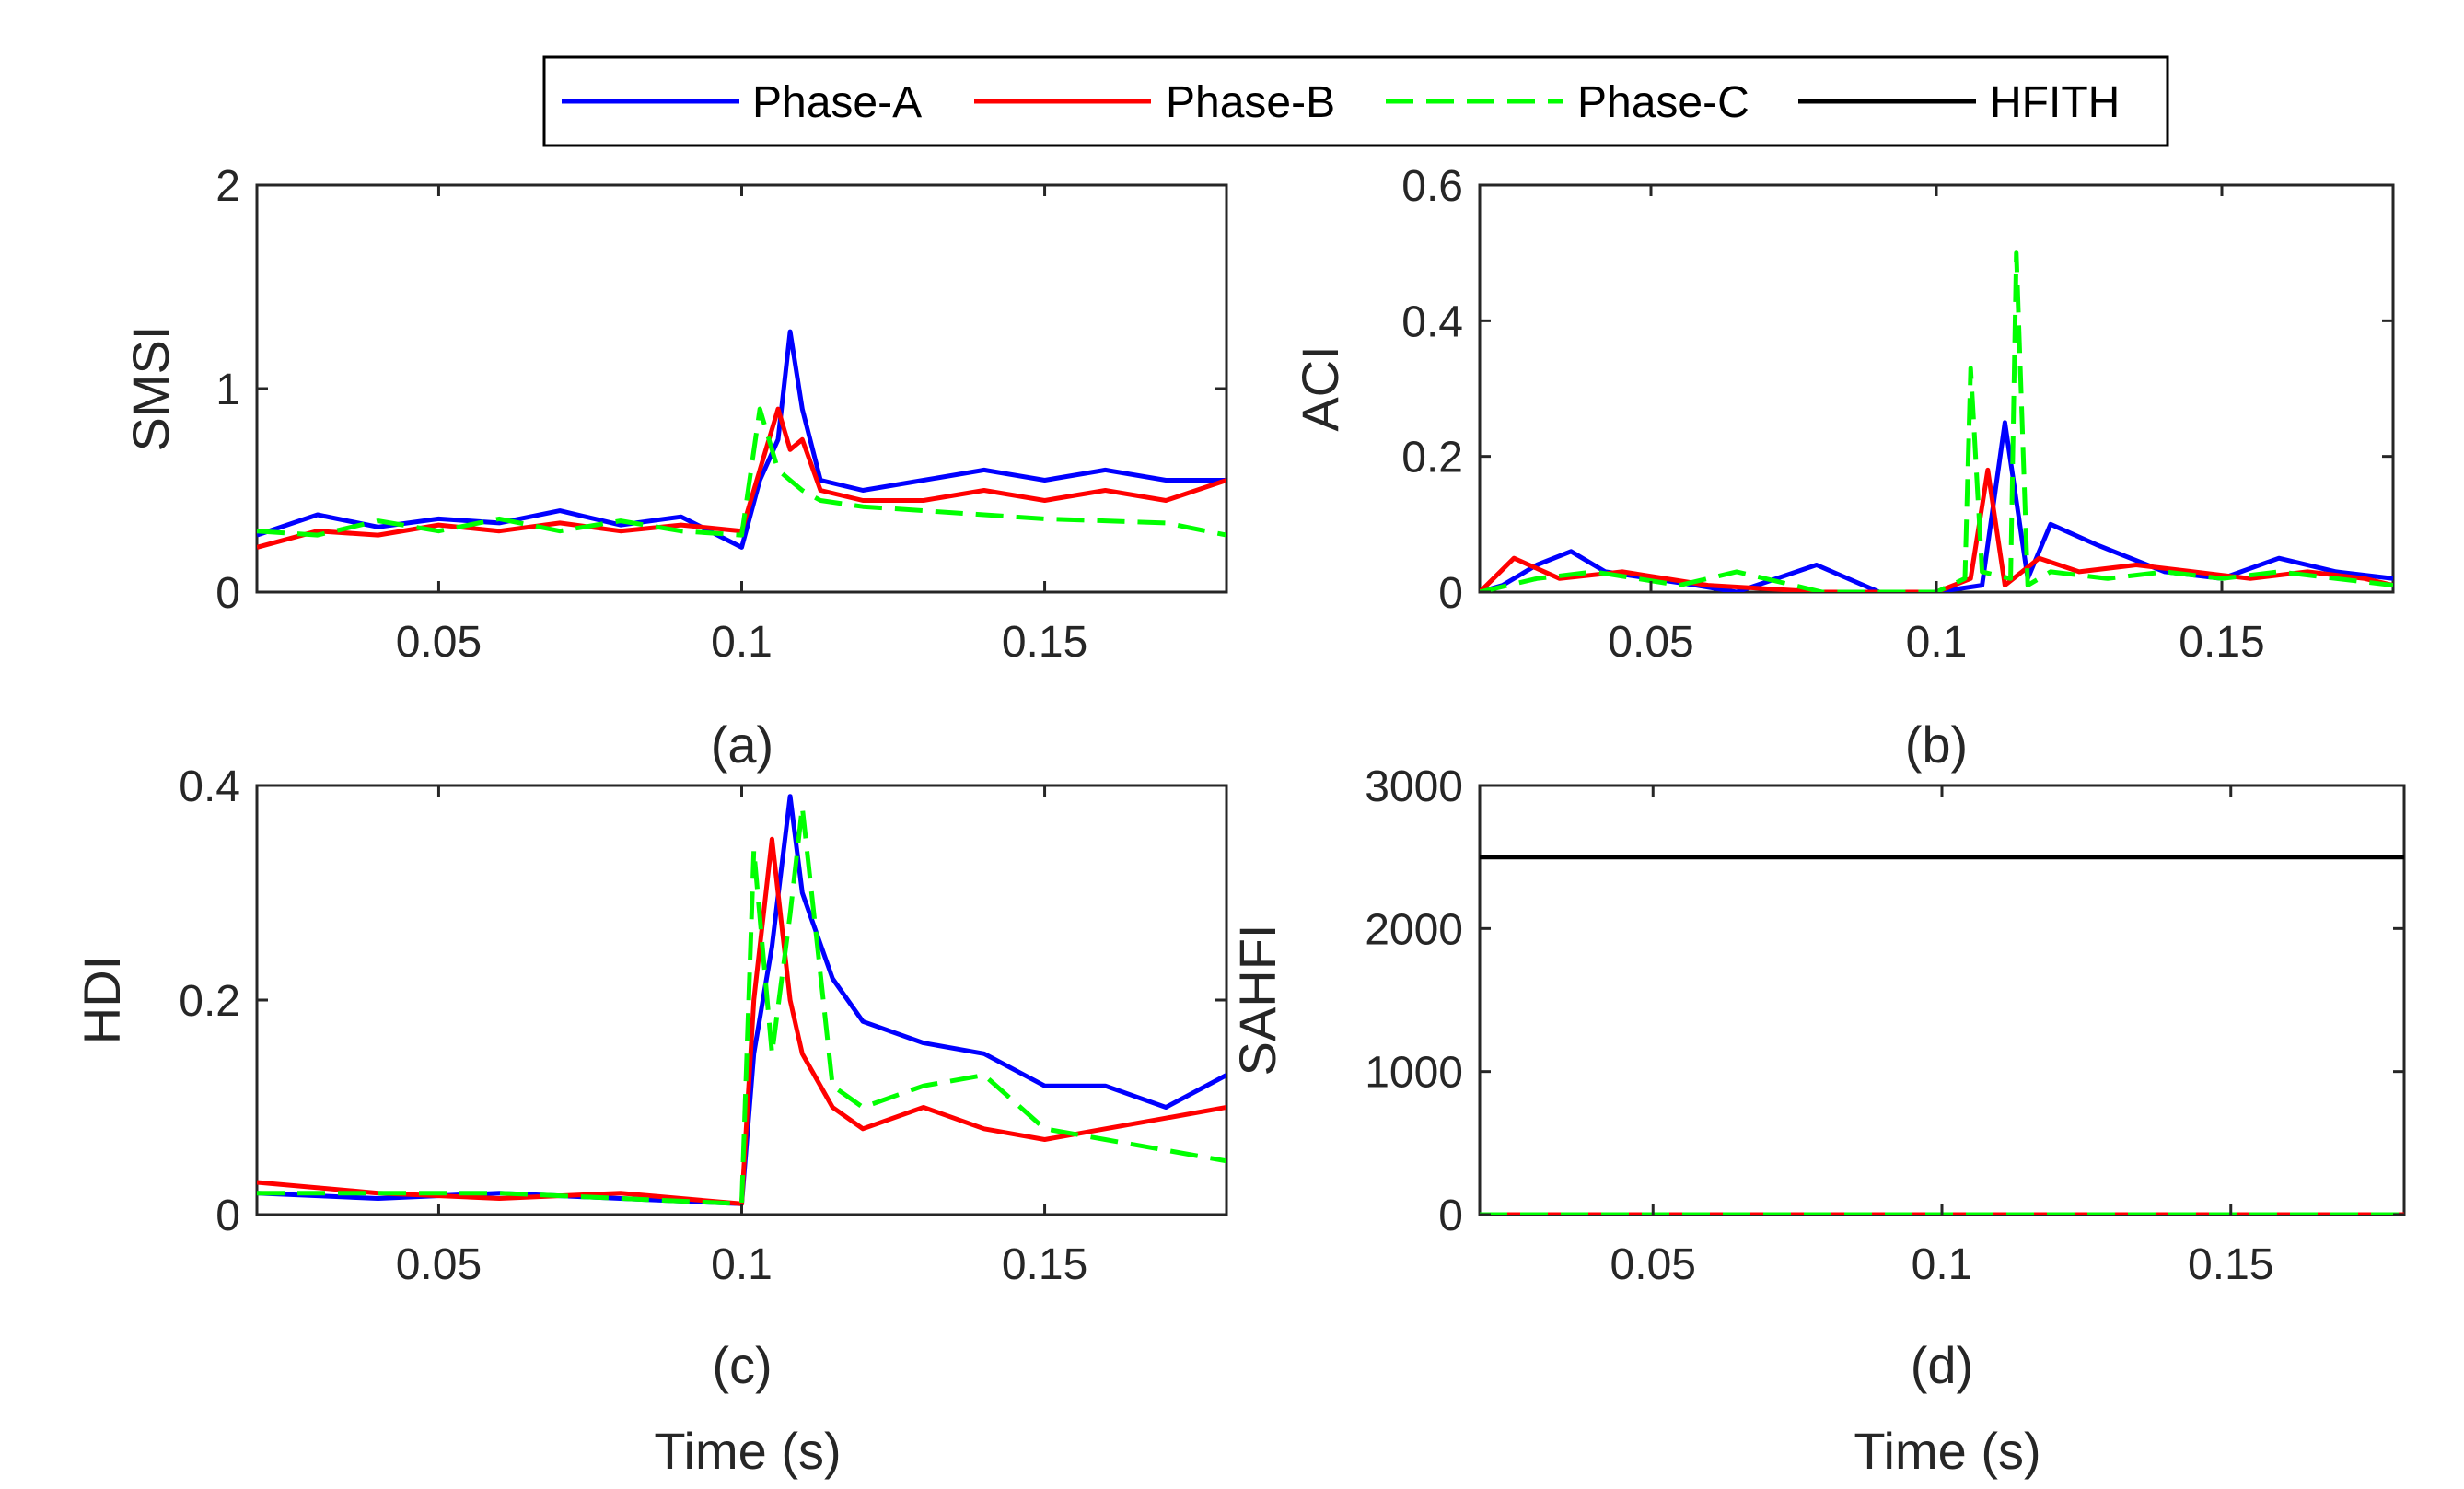 Image resolution: width=2464 pixels, height=1489 pixels. What do you see at coordinates (1414, 786) in the screenshot?
I see `ytick-label: 3000` at bounding box center [1414, 786].